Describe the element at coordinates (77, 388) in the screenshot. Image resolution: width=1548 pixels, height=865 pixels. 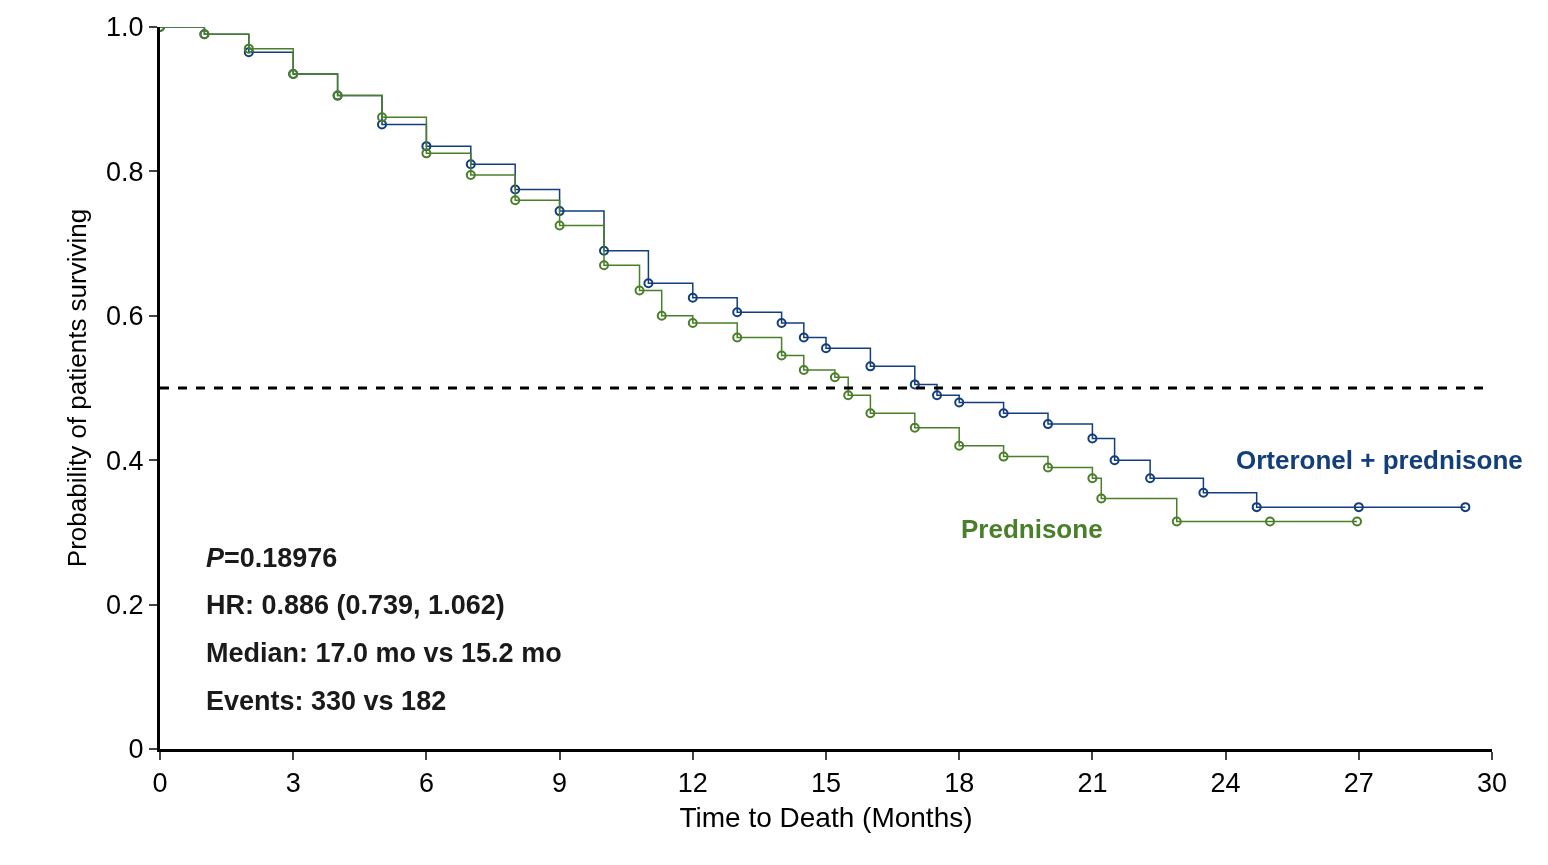
I see `y-axis-title: Probability of patients surviving` at that location.